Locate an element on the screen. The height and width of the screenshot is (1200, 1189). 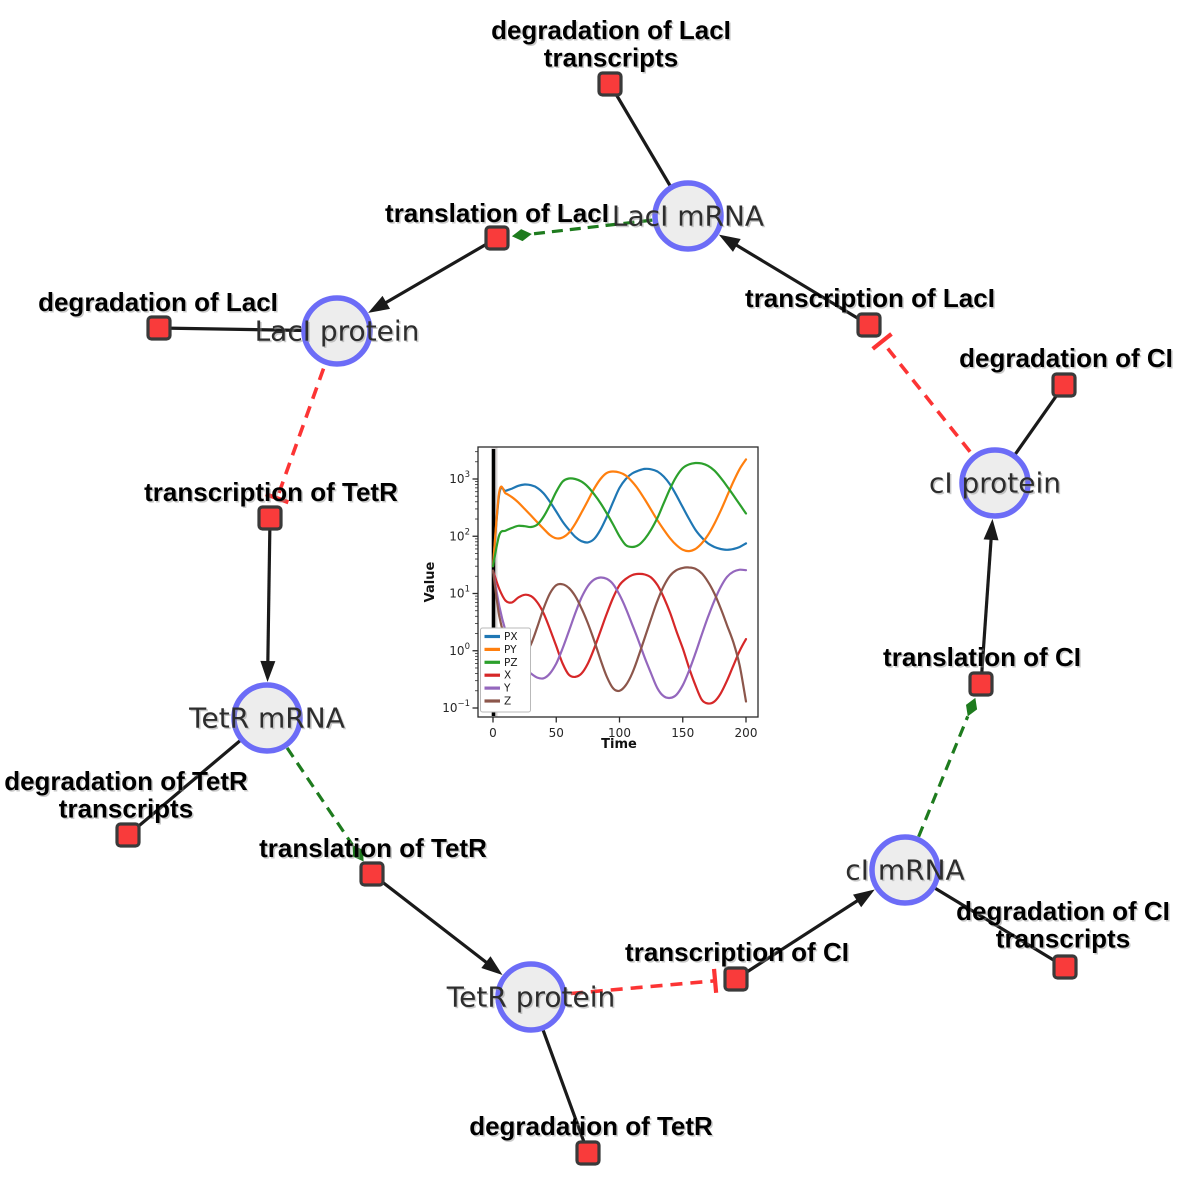
series-pz-line is located at coordinates (619, 514).